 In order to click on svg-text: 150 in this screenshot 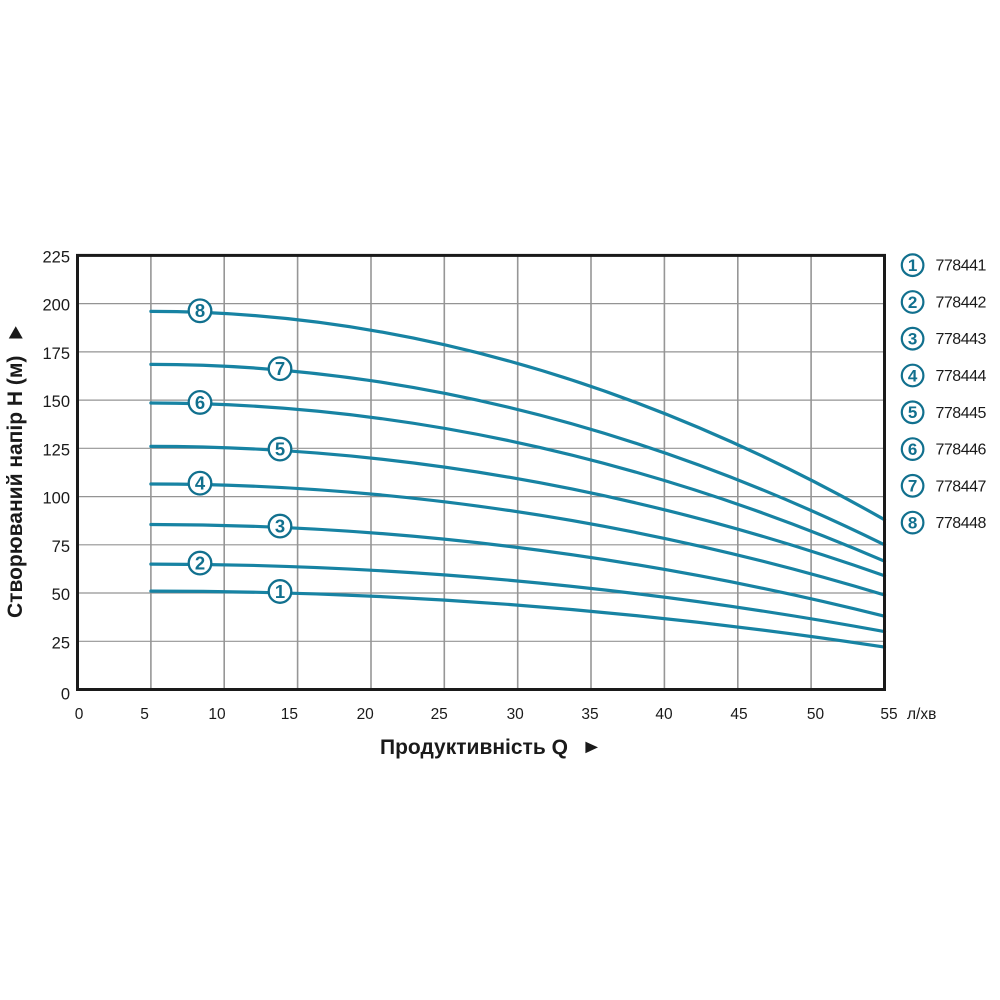, I will do `click(56, 402)`.